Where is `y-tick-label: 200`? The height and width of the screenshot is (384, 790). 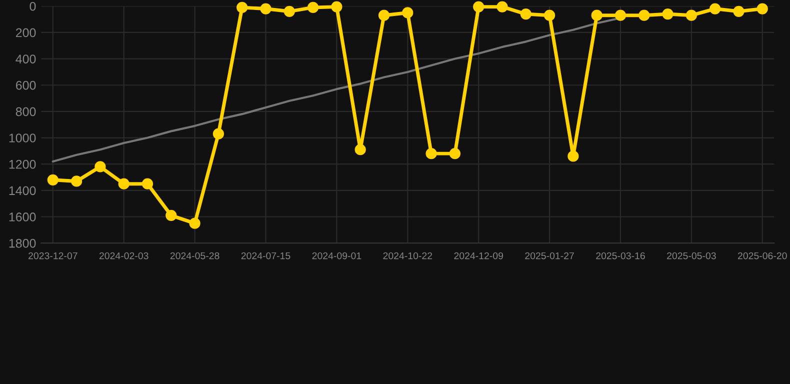
y-tick-label: 200 is located at coordinates (26, 33).